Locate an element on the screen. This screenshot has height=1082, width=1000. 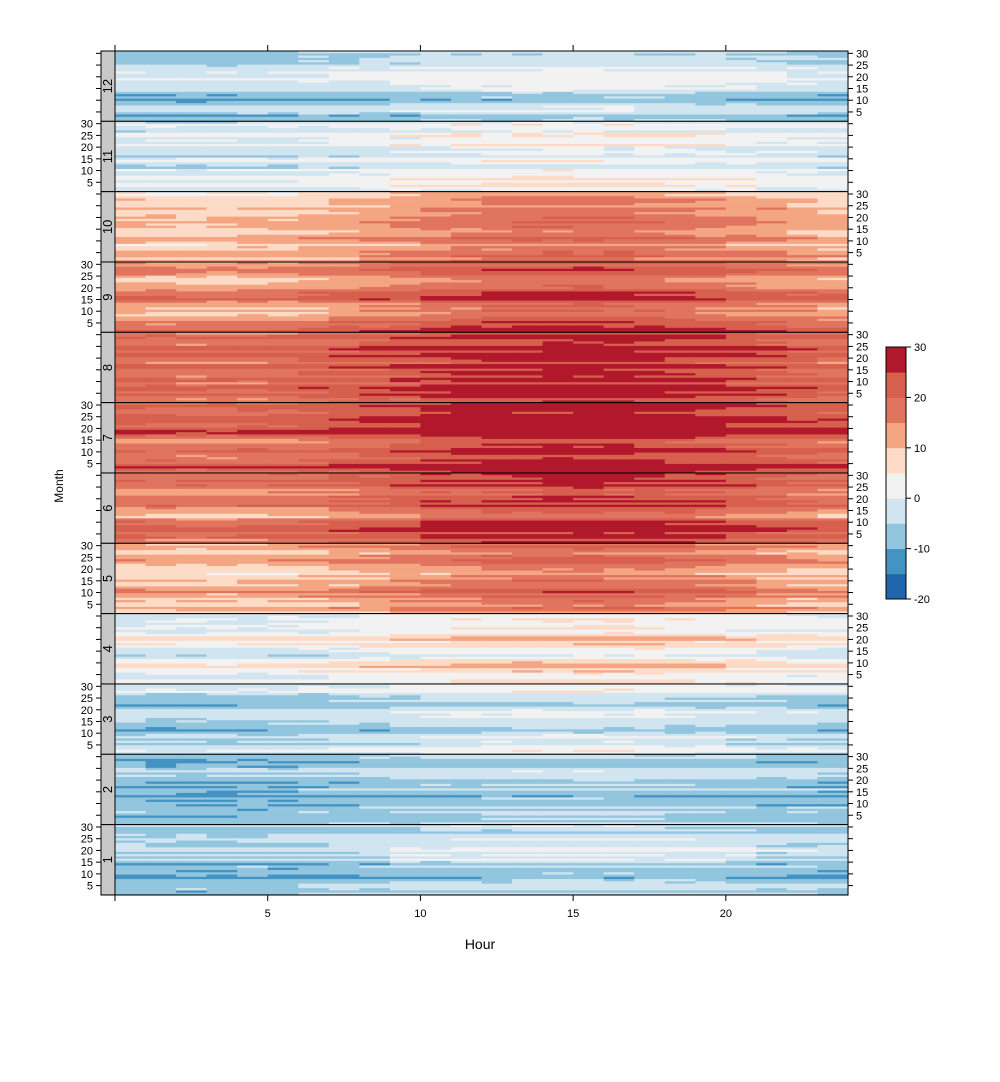
panel-label: 12 is located at coordinates (107, 86).